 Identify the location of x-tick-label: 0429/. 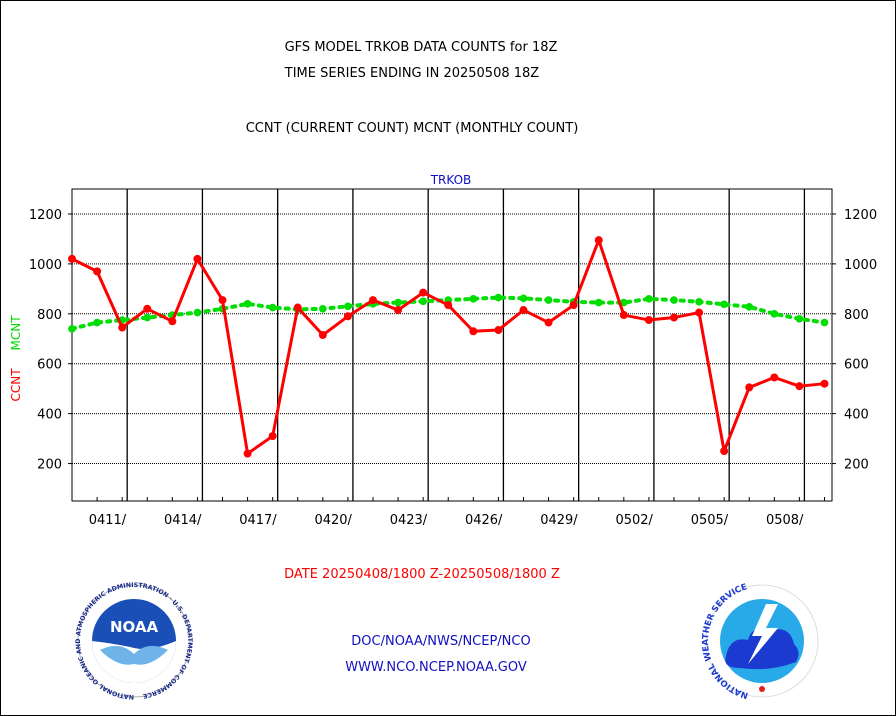
(559, 520).